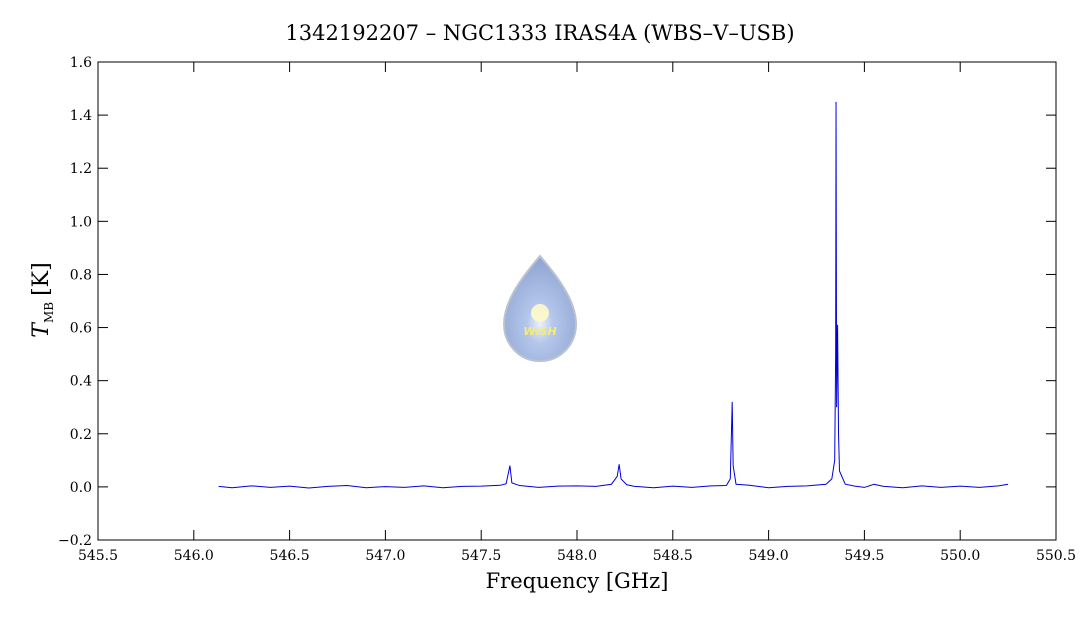 This screenshot has height=622, width=1080. What do you see at coordinates (539, 33) in the screenshot?
I see `chart-title: 1342192207 – NGC1333 IRAS4A (WBS–V–USB)` at bounding box center [539, 33].